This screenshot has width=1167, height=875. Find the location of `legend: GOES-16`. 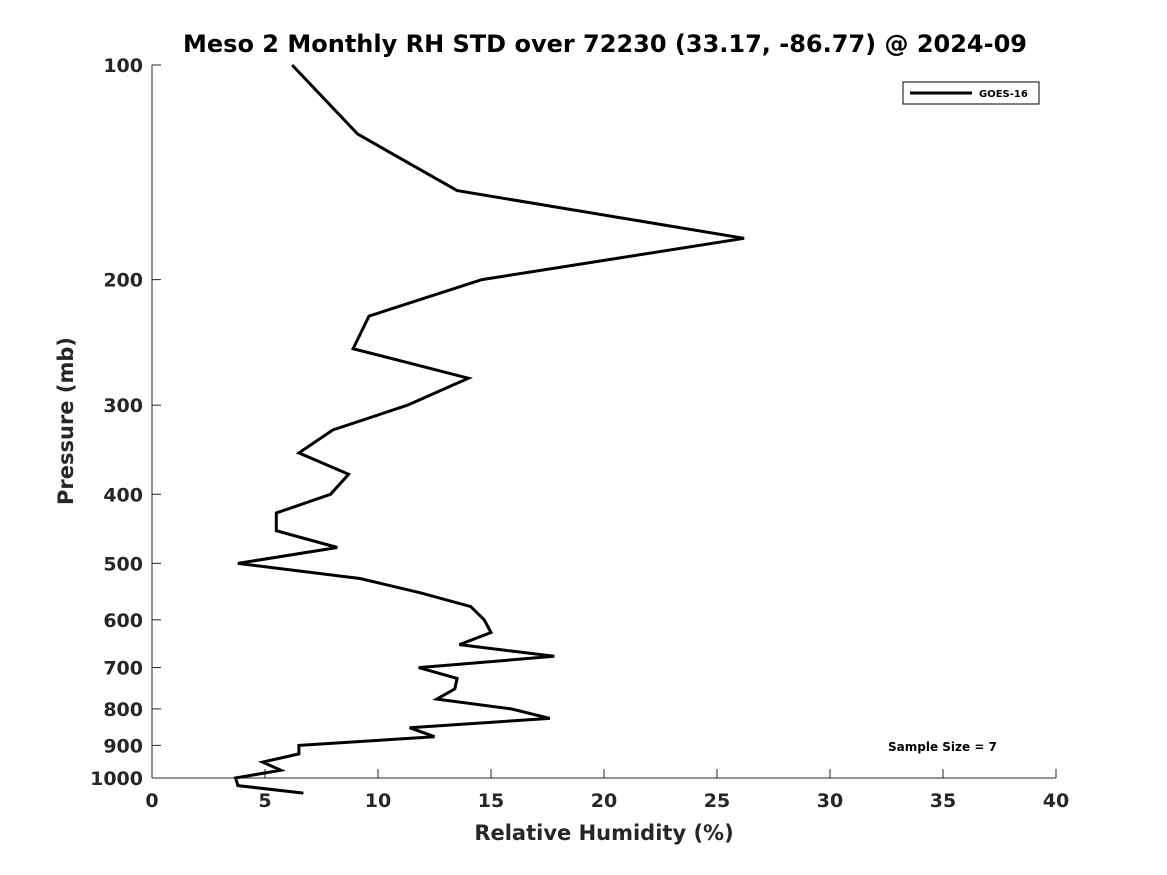

legend: GOES-16 is located at coordinates (971, 93).